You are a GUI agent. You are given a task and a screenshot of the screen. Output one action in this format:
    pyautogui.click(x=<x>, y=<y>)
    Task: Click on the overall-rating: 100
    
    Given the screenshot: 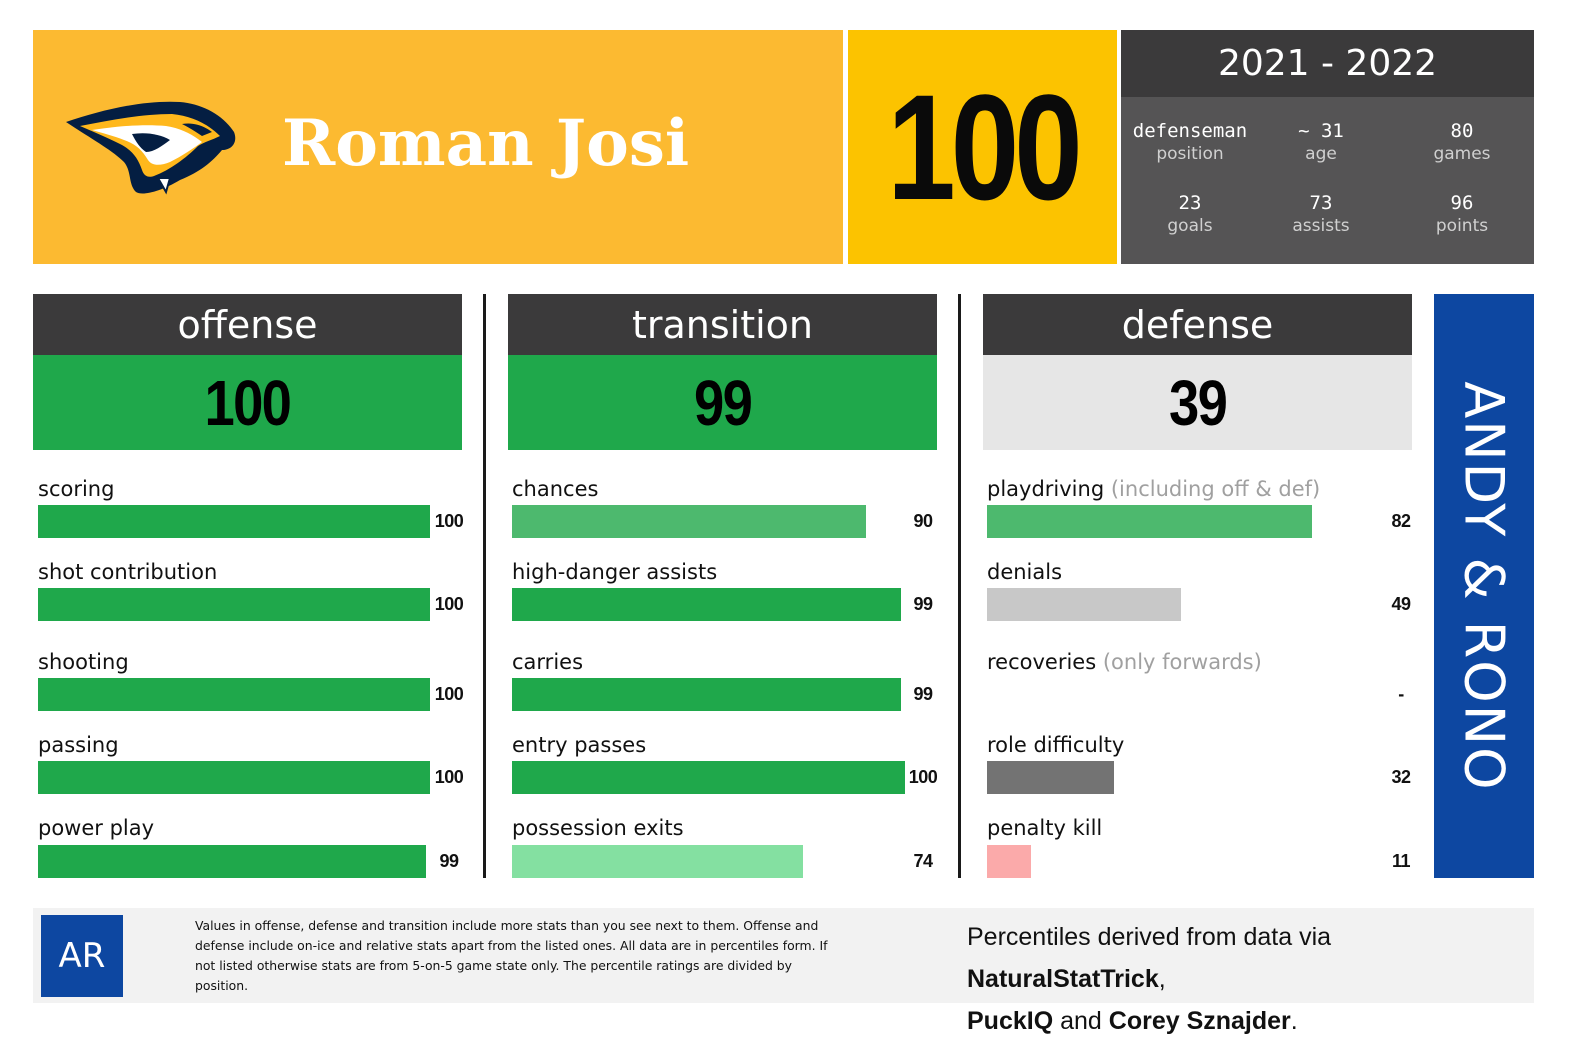 What is the action you would take?
    pyautogui.click(x=984, y=146)
    